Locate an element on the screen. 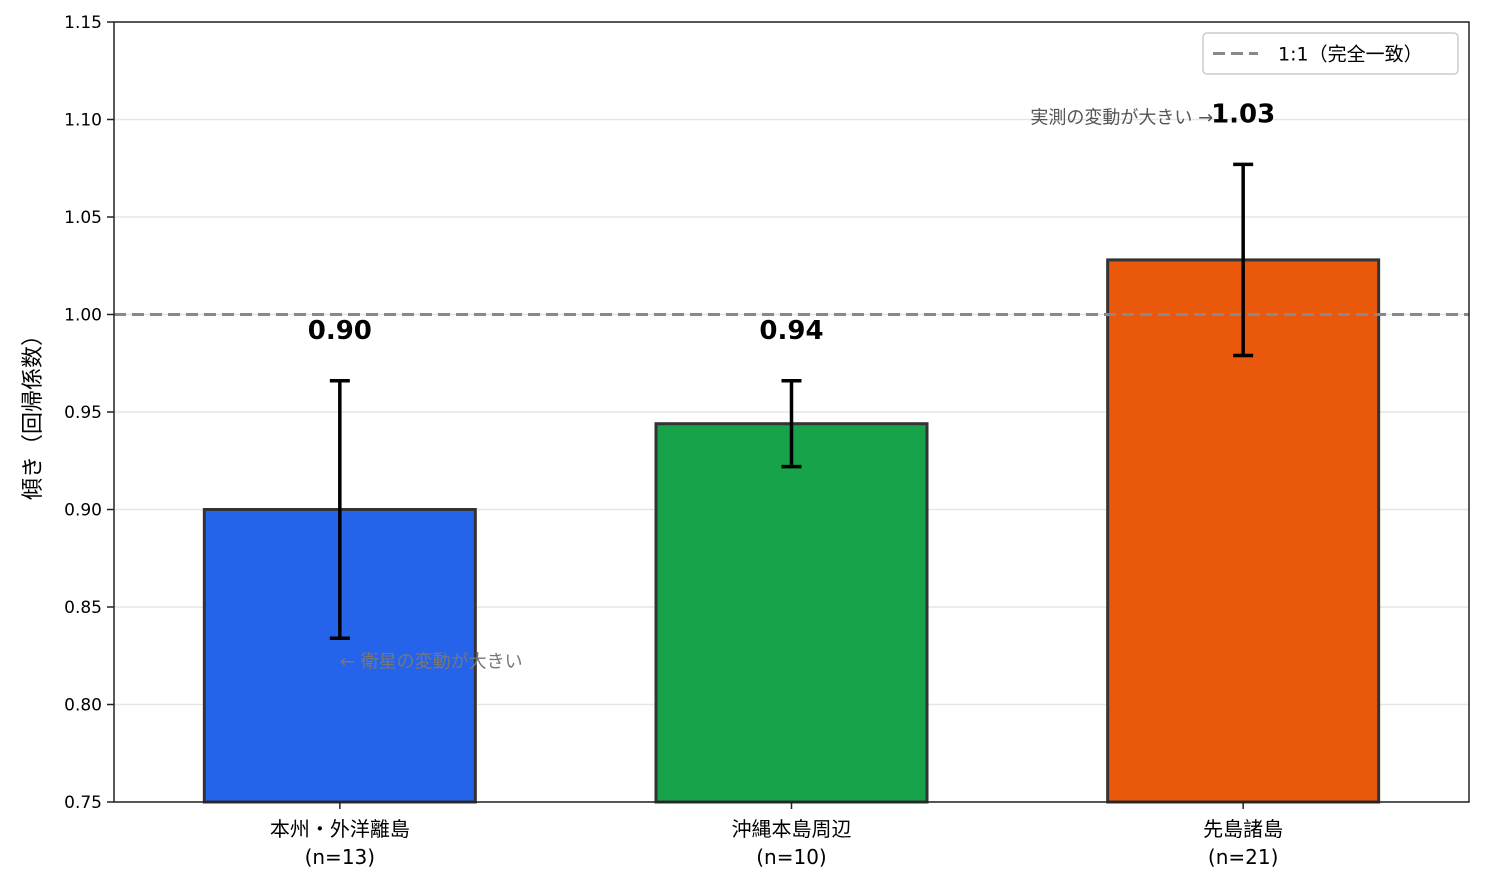 The width and height of the screenshot is (1485, 884). y-tick-label: 1.00 is located at coordinates (83, 316).